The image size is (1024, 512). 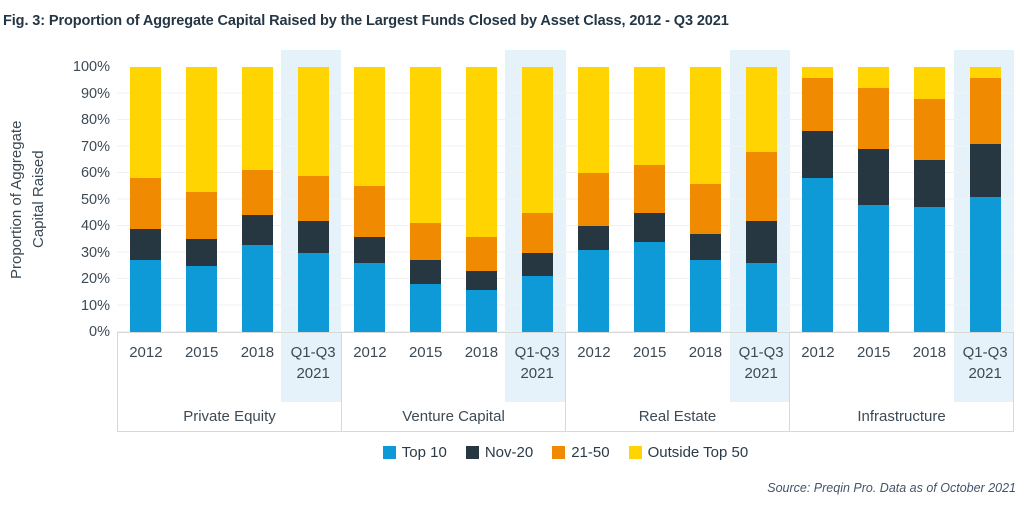 I want to click on legend-label: Top 10, so click(x=424, y=452).